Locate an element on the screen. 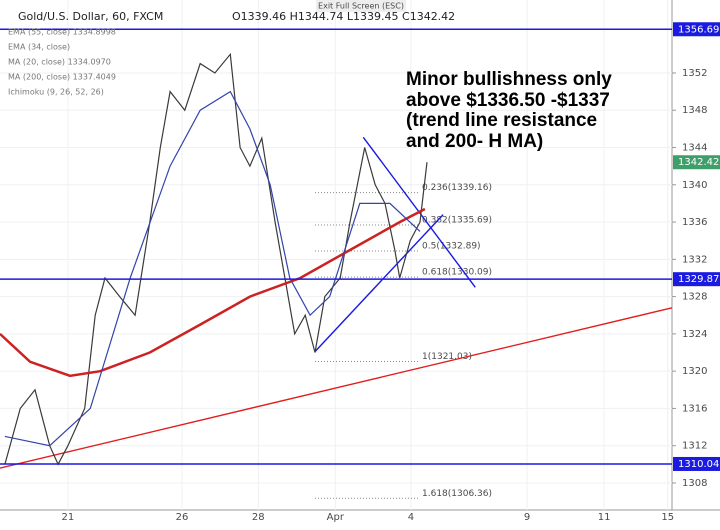 The image size is (720, 530). level-label: 1356.69 is located at coordinates (698, 29).